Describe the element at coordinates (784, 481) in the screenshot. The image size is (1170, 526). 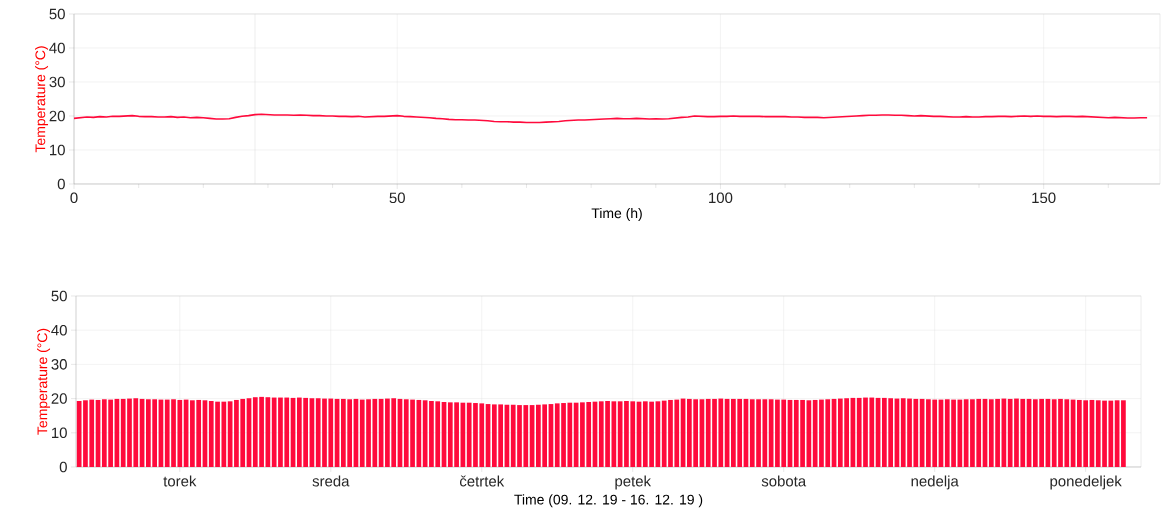
I see `x-tick-label: sobota` at that location.